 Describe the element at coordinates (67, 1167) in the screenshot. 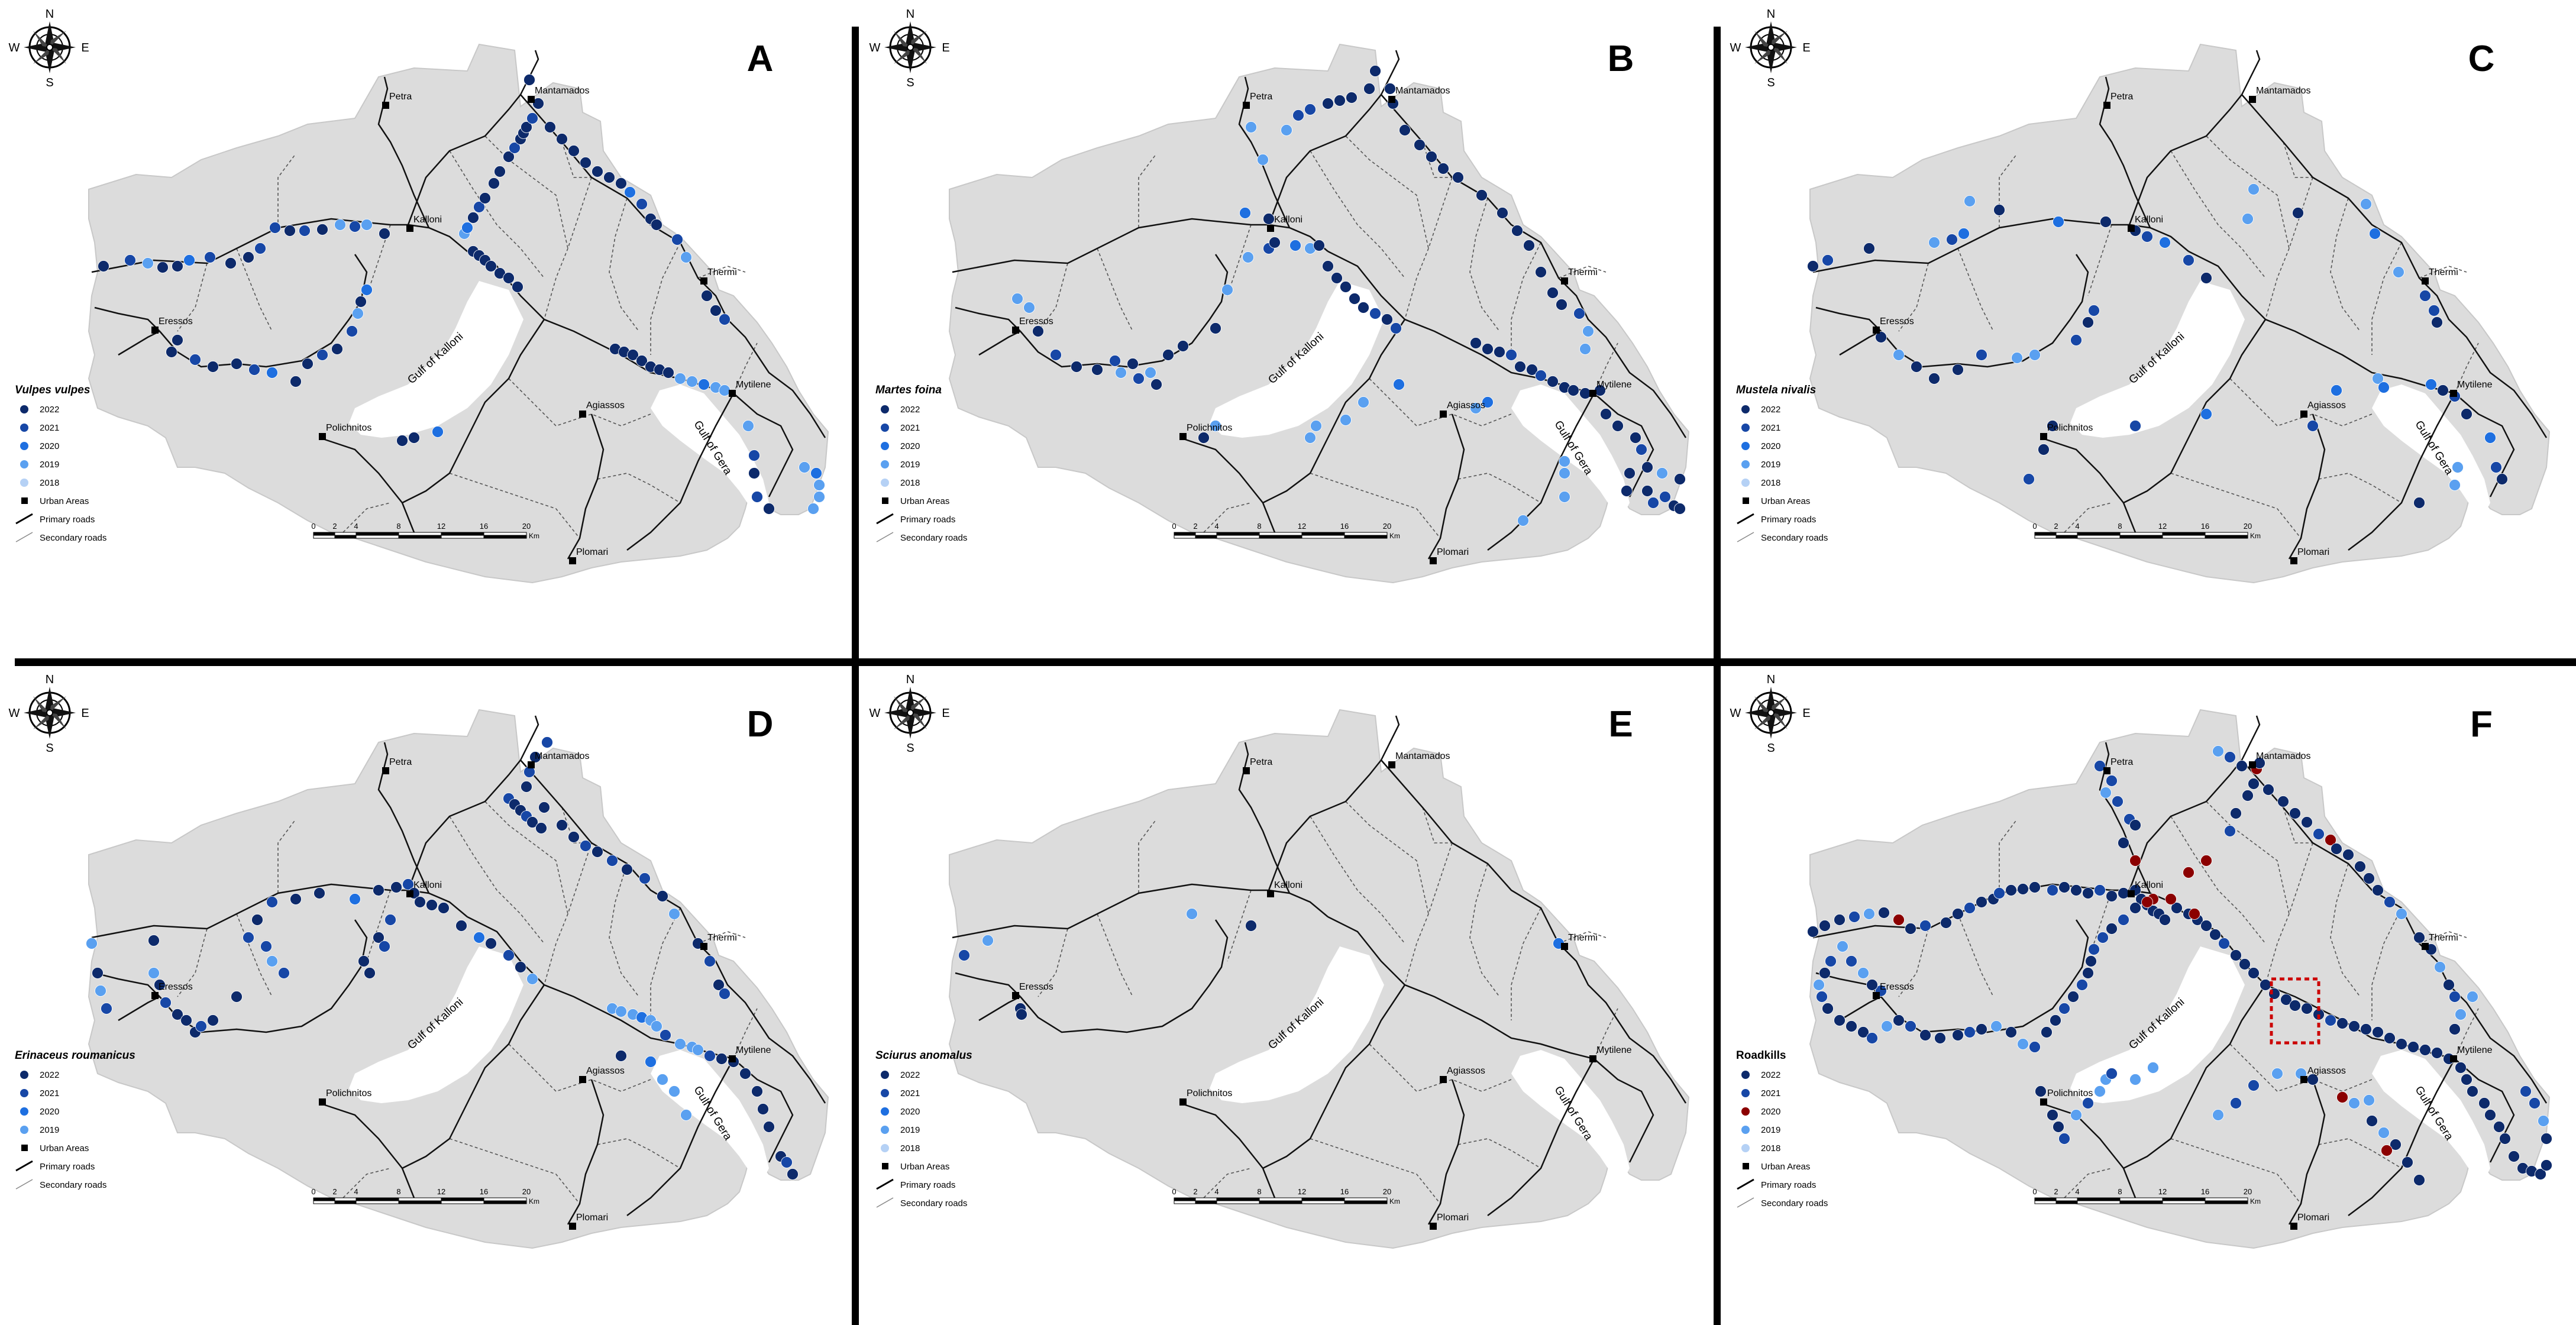

I see `legend-label: Primary roads` at that location.